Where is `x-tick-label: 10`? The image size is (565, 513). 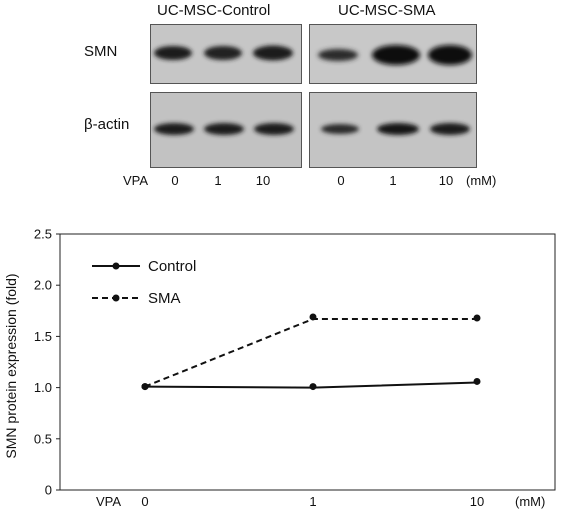 x-tick-label: 10 is located at coordinates (477, 501).